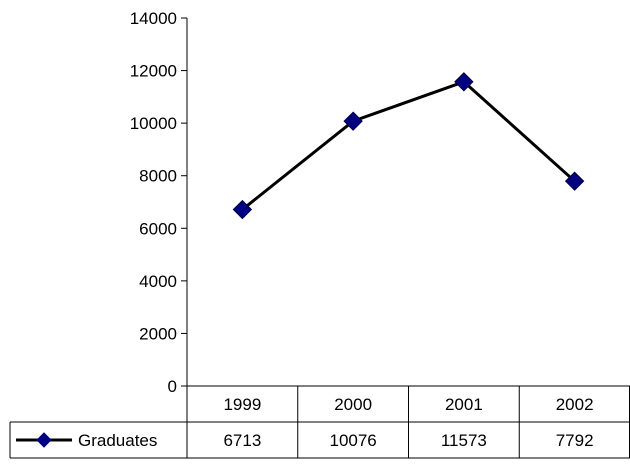  I want to click on legend-marker-key, so click(44, 440).